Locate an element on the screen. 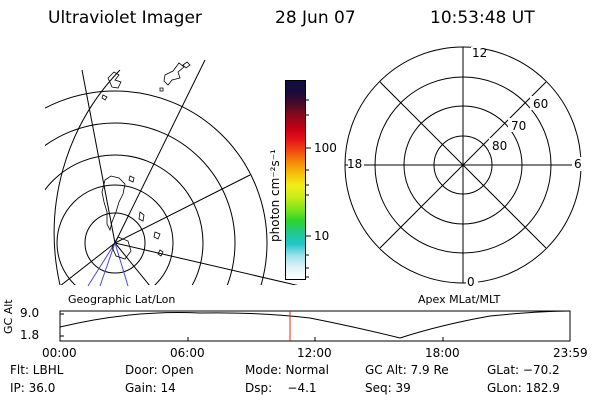 Image resolution: width=600 pixels, height=400 pixels. status-door: Door: Open is located at coordinates (159, 370).